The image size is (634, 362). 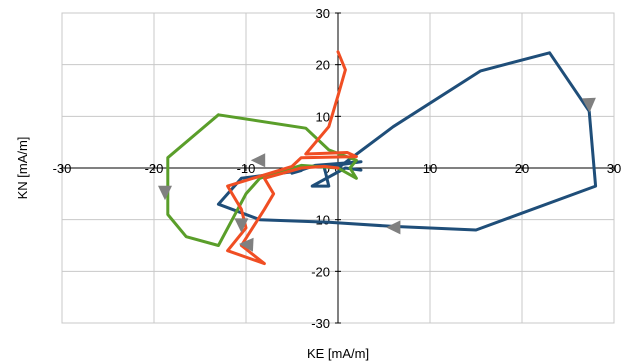 I want to click on x-axis-title: KE [mA/m], so click(x=338, y=353).